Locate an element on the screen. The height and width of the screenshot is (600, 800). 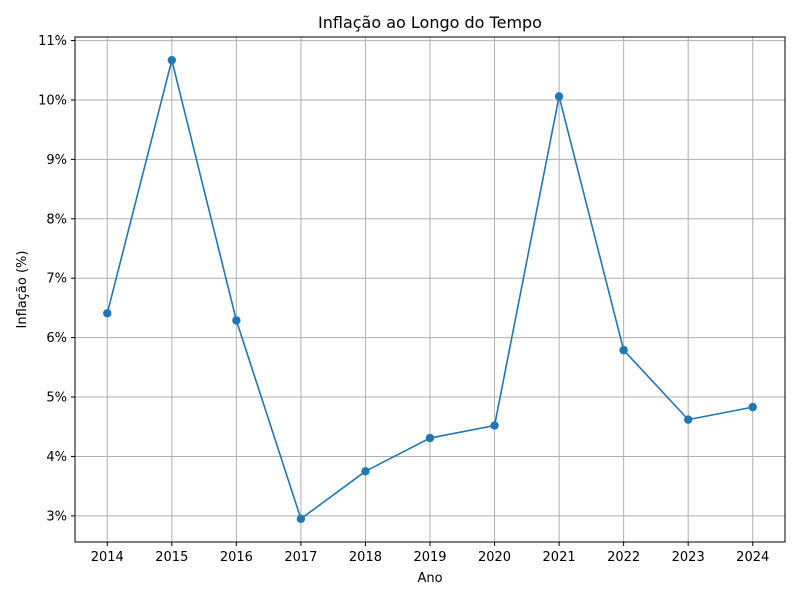
chart-title: Inflação ao Longo do Tempo is located at coordinates (430, 22).